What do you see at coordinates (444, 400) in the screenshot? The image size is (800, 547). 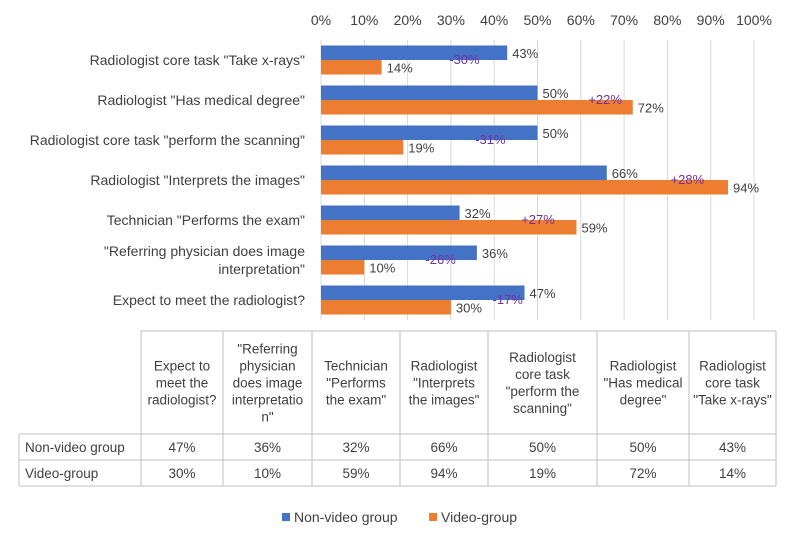 I see `table-header: the images"` at bounding box center [444, 400].